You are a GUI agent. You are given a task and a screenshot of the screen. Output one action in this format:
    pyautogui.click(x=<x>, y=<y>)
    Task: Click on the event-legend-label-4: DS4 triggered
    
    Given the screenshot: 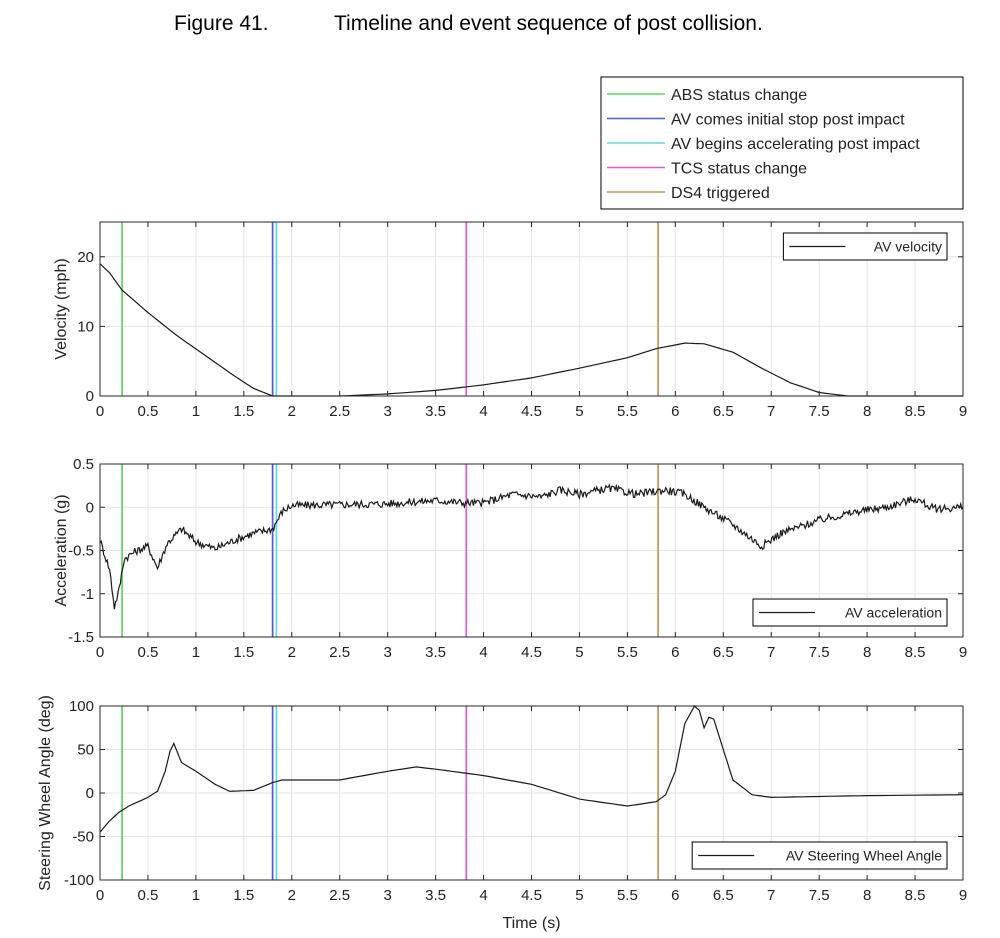 What is the action you would take?
    pyautogui.click(x=720, y=193)
    